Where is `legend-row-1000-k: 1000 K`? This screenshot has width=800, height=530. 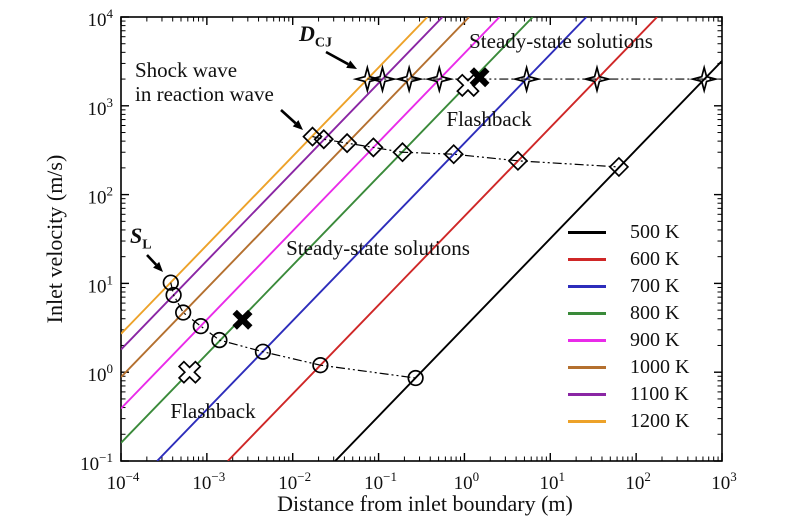
legend-row-1000-k: 1000 K is located at coordinates (628, 367).